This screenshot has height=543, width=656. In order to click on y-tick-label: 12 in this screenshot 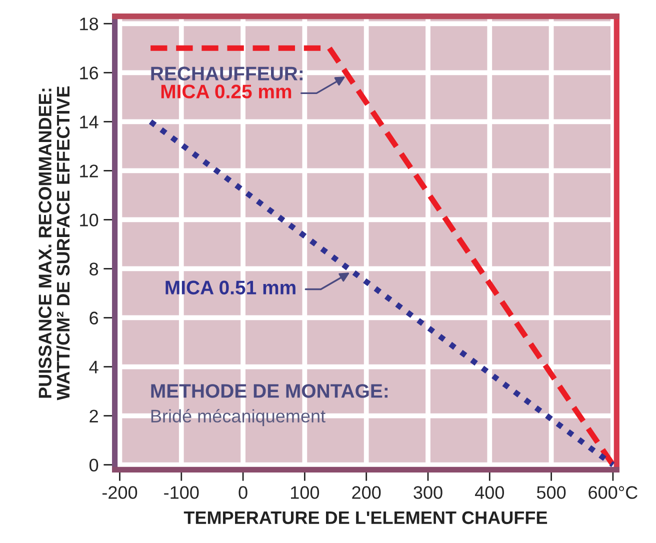, I will do `click(89, 171)`.